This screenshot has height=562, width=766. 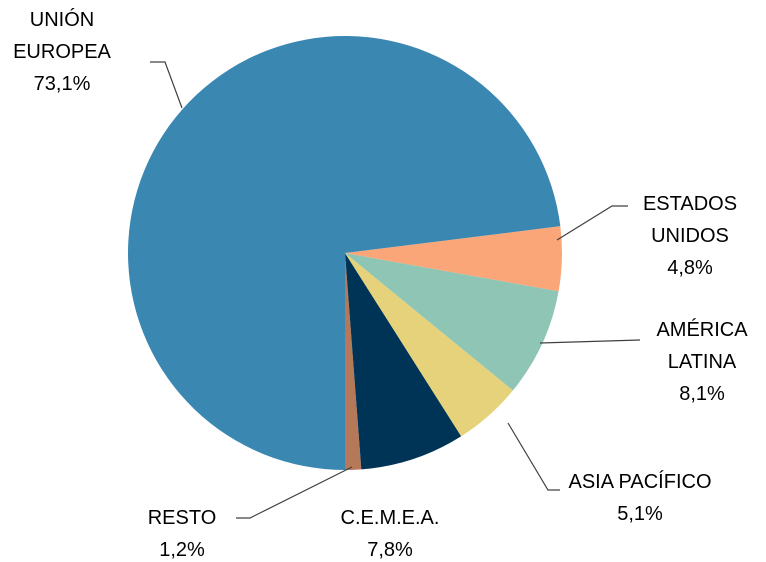 I want to click on category-label: C.E.M.E.A., so click(x=390, y=518).